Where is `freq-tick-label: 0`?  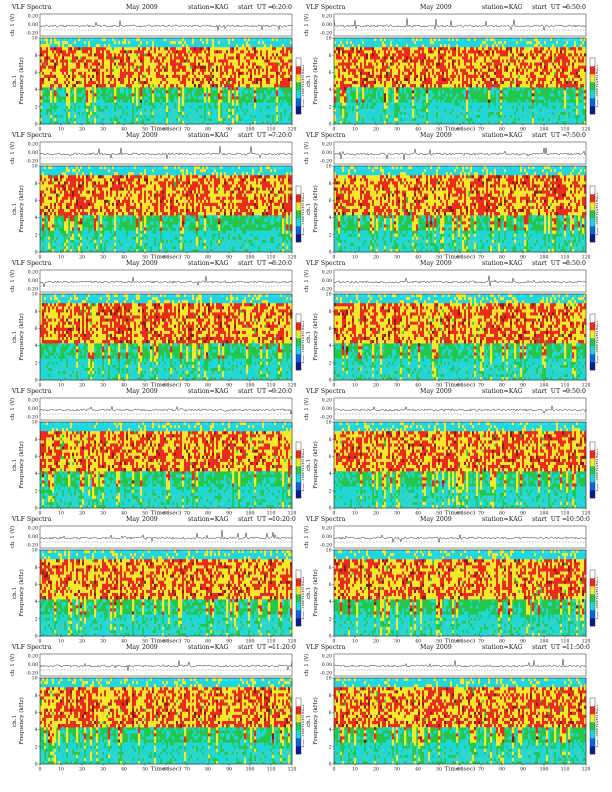
freq-tick-label: 0 is located at coordinates (330, 509).